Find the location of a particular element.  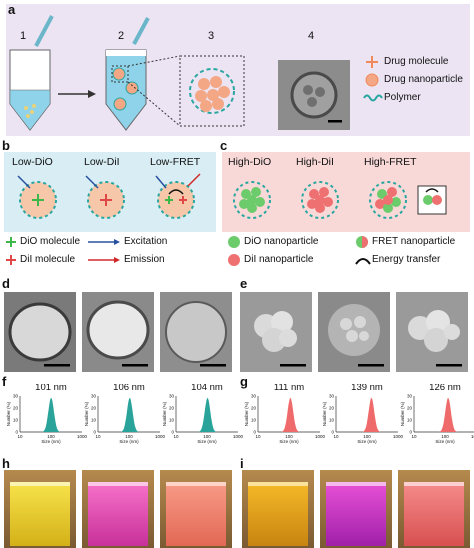

tem-image-low-dii is located at coordinates (118, 332).